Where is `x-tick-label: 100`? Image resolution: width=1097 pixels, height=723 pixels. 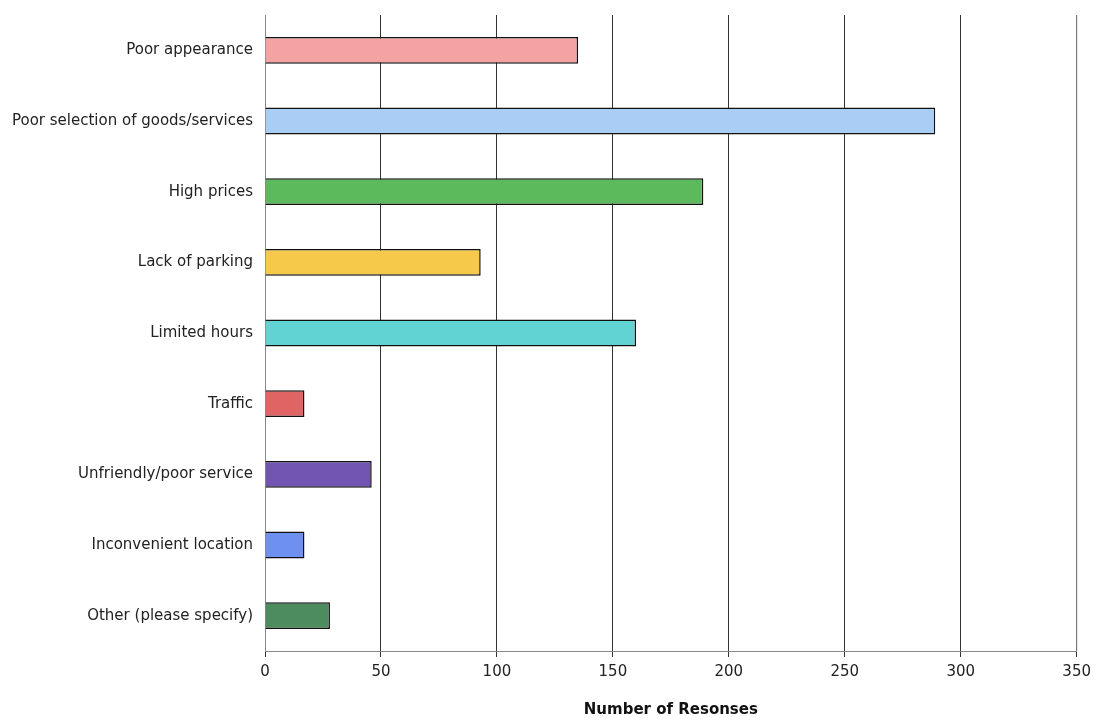
x-tick-label: 100 is located at coordinates (497, 670).